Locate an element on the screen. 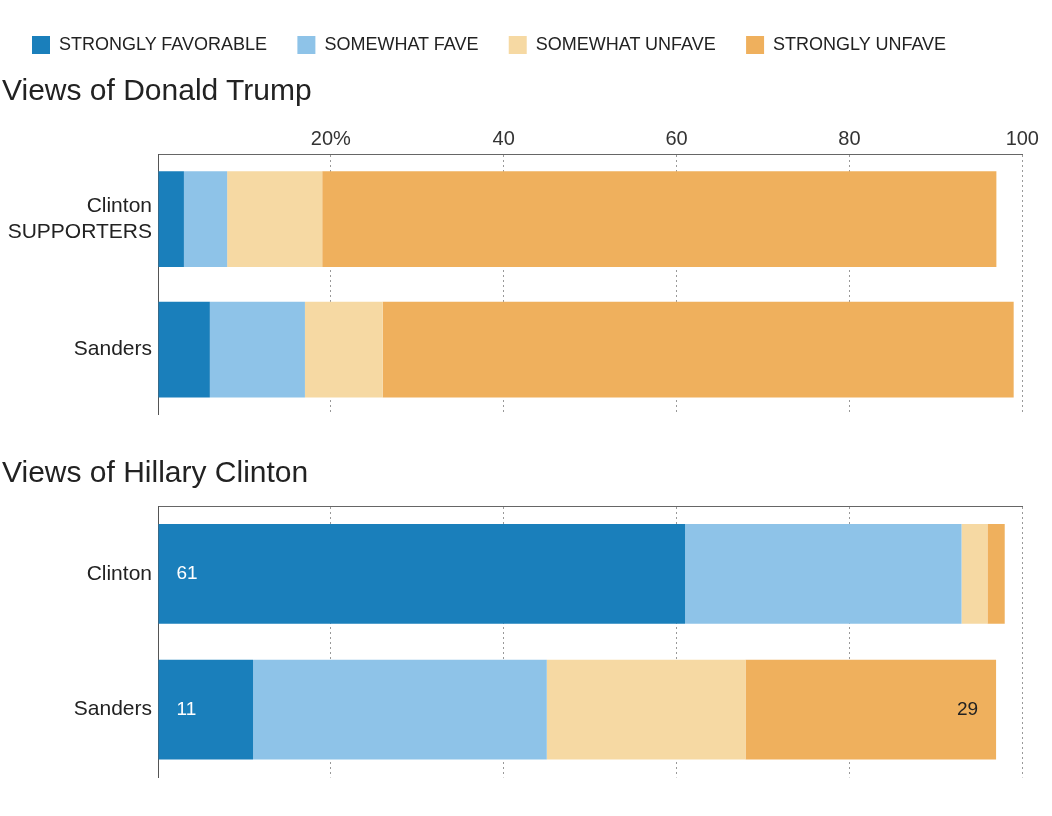 The height and width of the screenshot is (816, 1052). legend-label: SOMEWHAT FAVE is located at coordinates (401, 43).